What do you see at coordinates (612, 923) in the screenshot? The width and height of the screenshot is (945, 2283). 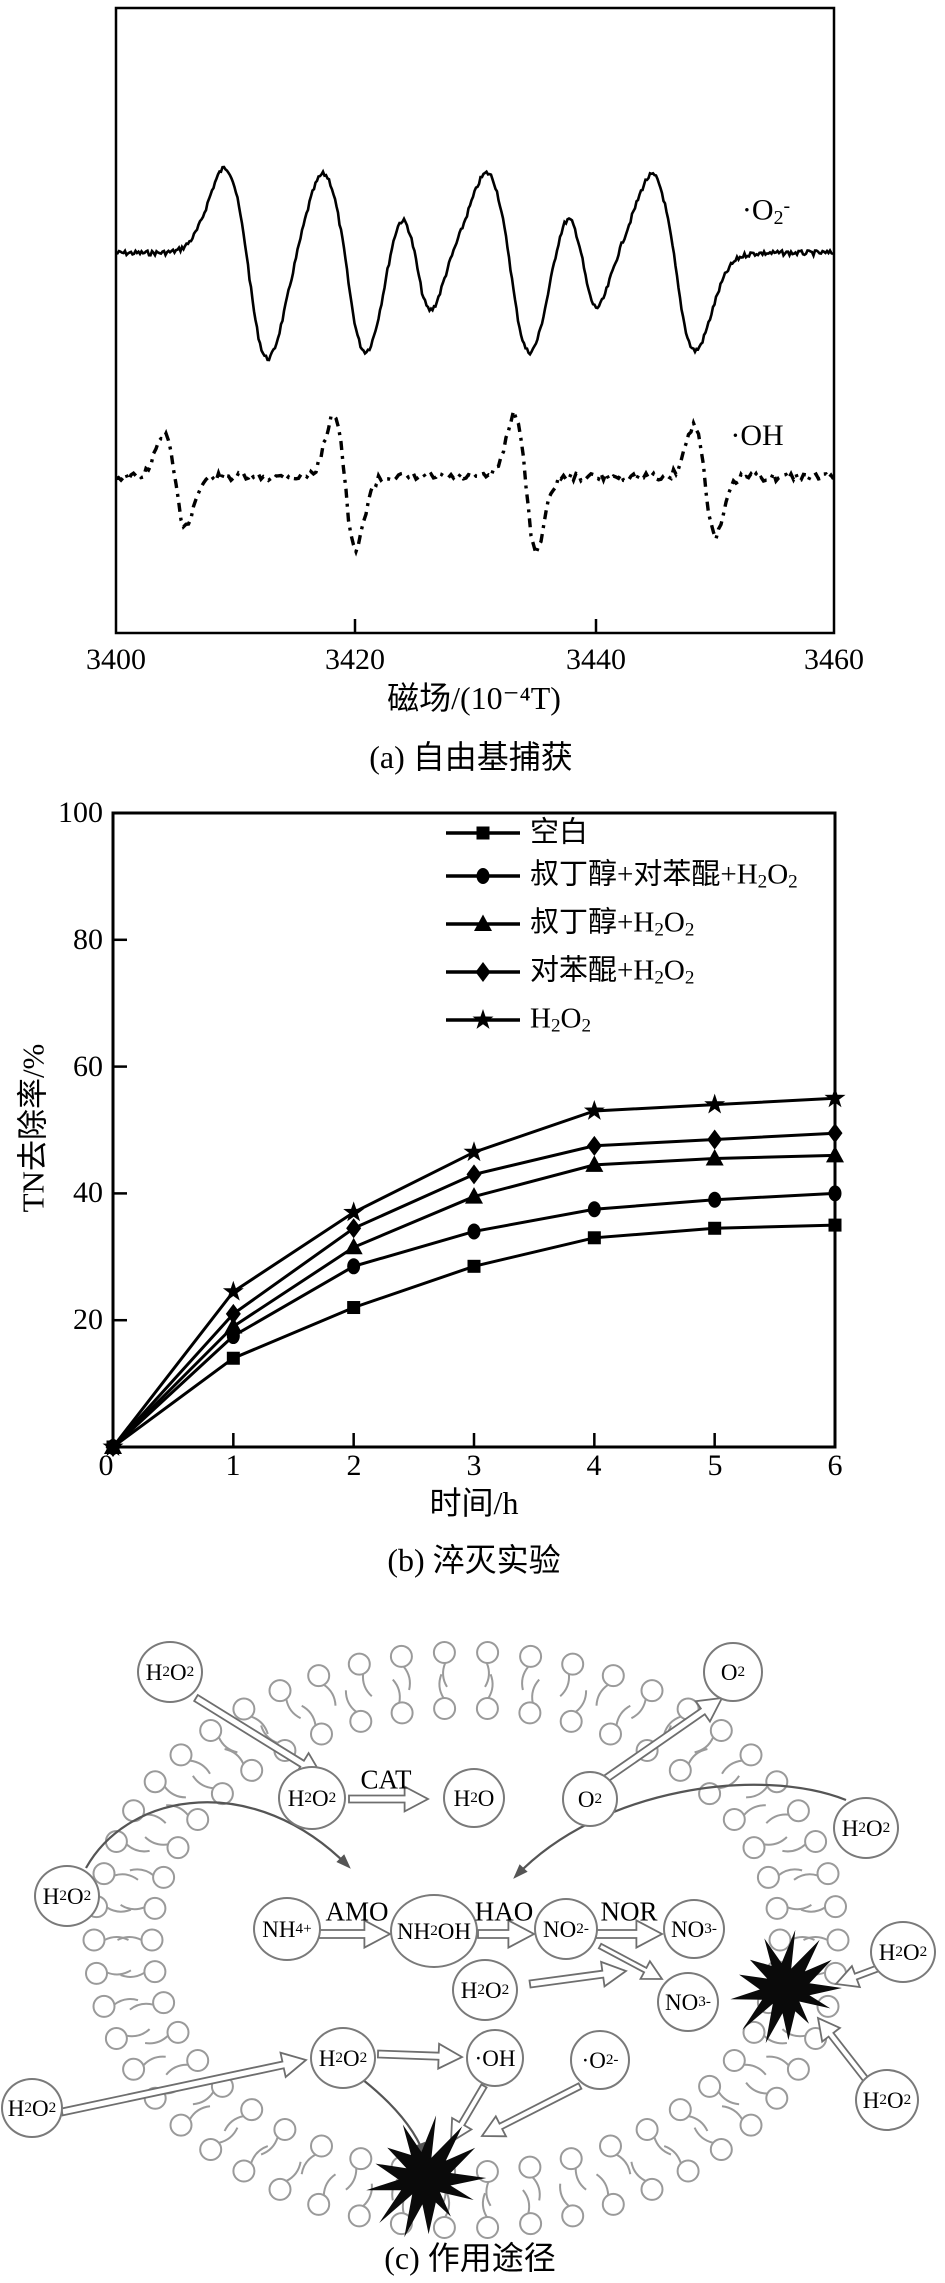 I see `legend-label-tba-h2o2: 叔丁醇+H2O2` at bounding box center [612, 923].